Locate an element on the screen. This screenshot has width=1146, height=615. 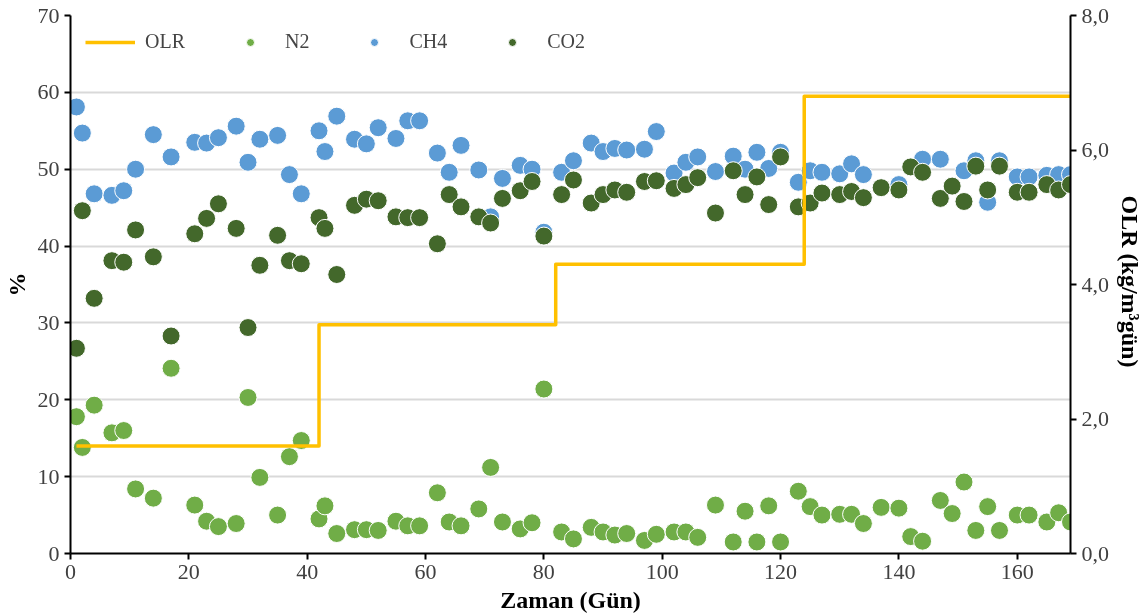
y2-tick-label: 4,0 is located at coordinates (1095, 284).